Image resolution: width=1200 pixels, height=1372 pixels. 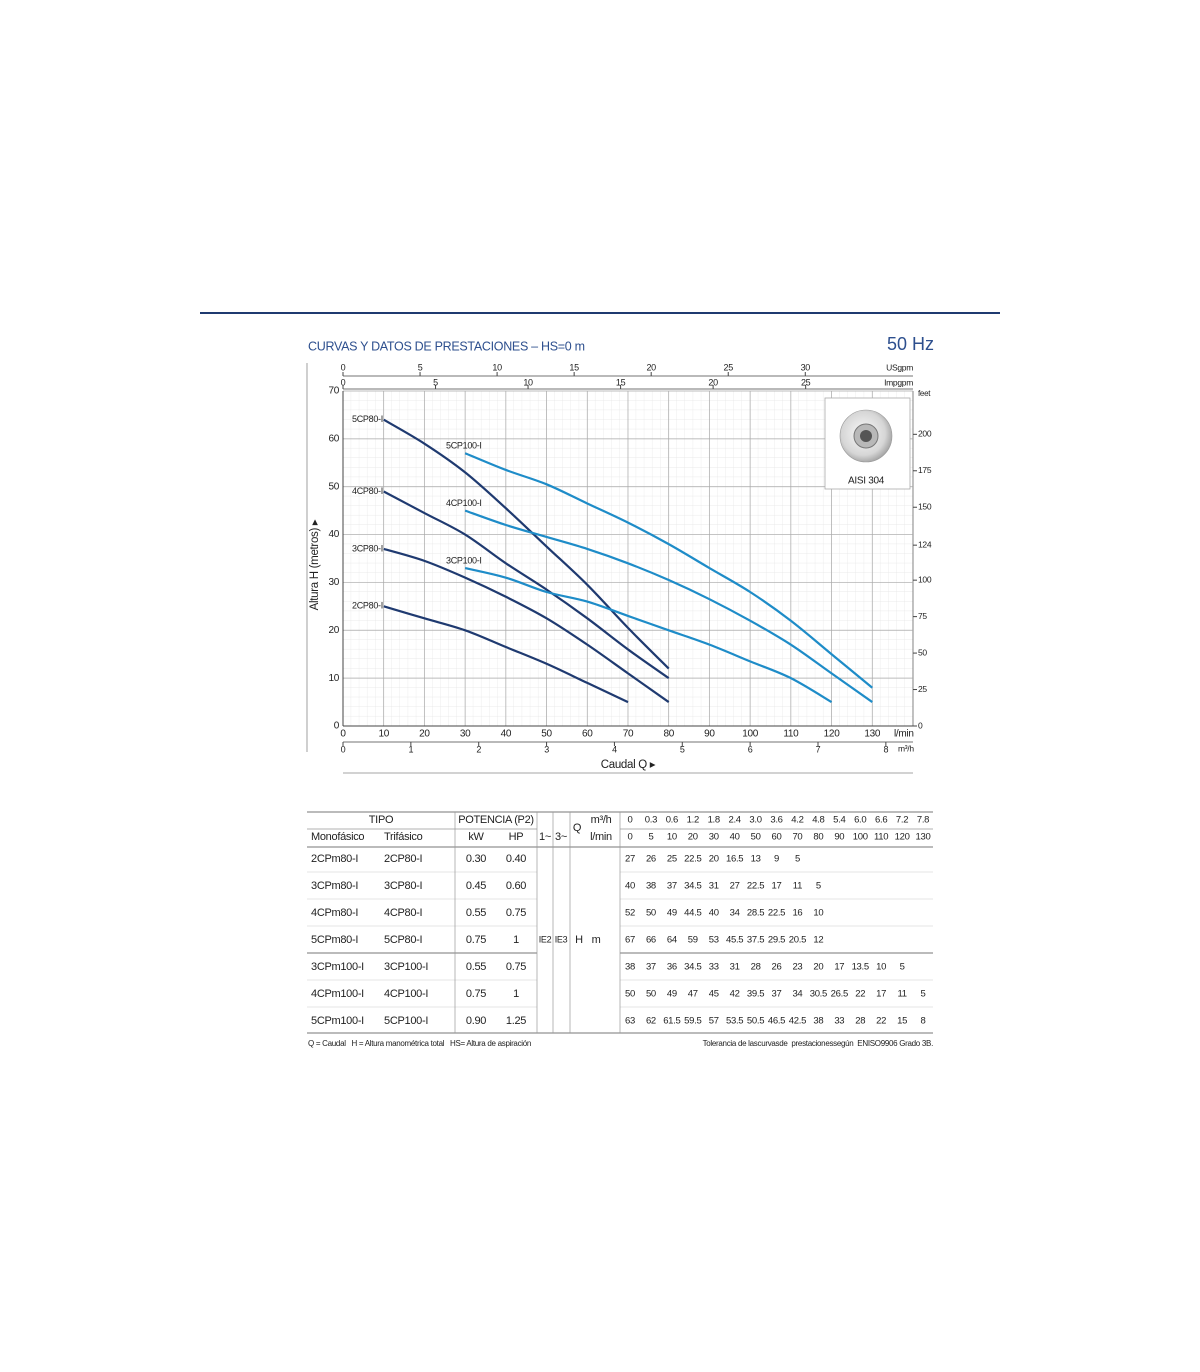 What do you see at coordinates (343, 367) in the screenshot?
I see `secondary-tick-label: 0` at bounding box center [343, 367].